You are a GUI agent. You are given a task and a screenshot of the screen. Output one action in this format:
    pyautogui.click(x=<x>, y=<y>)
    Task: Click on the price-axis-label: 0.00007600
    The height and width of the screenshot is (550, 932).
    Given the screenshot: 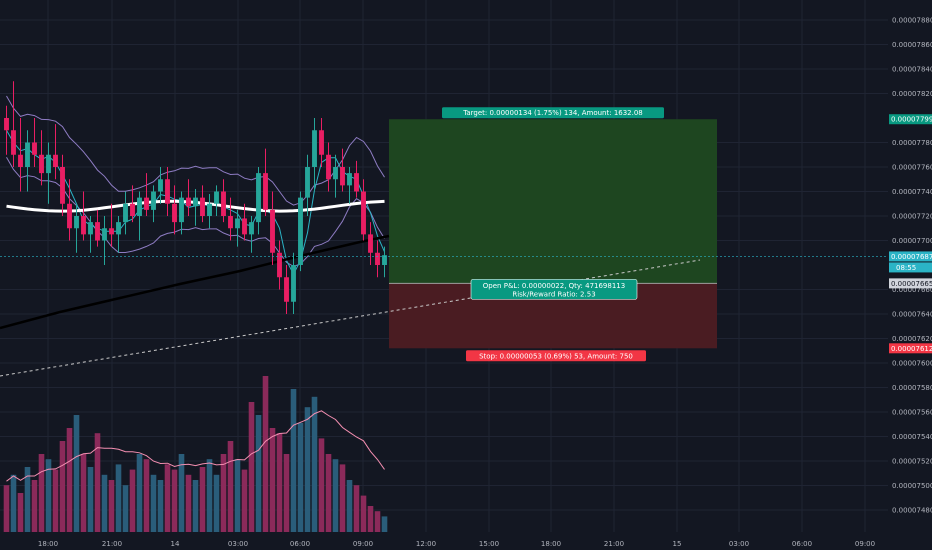 What is the action you would take?
    pyautogui.click(x=912, y=364)
    